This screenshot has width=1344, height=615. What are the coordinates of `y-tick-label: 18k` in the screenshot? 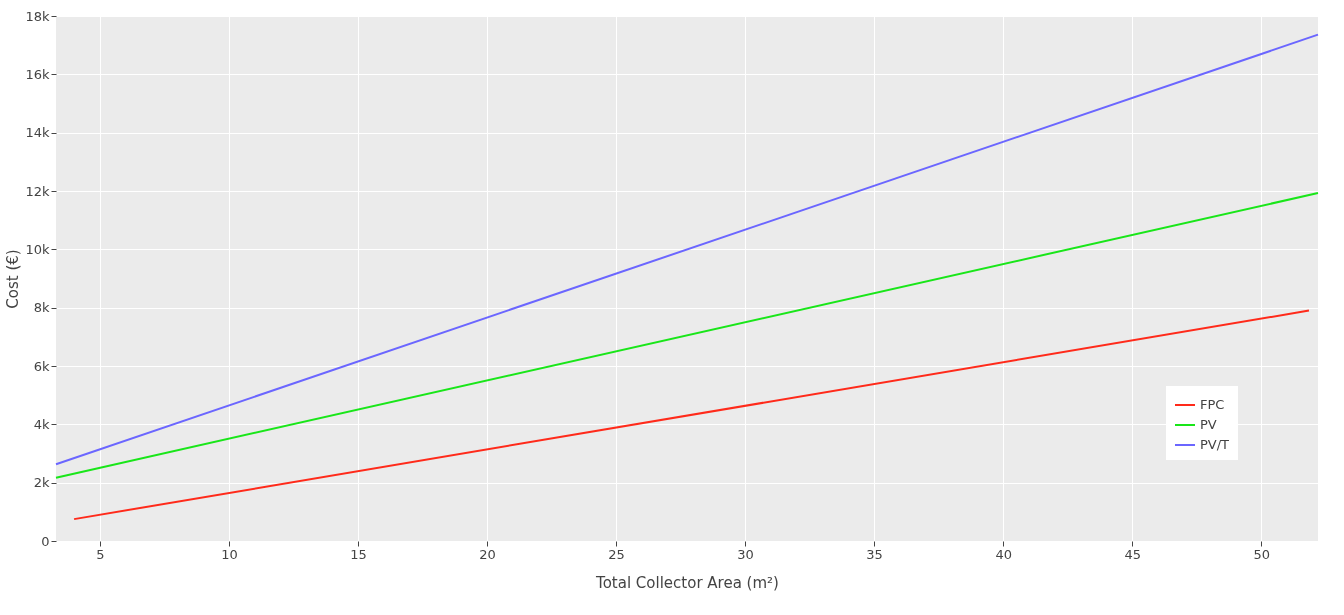 It's located at (37, 16).